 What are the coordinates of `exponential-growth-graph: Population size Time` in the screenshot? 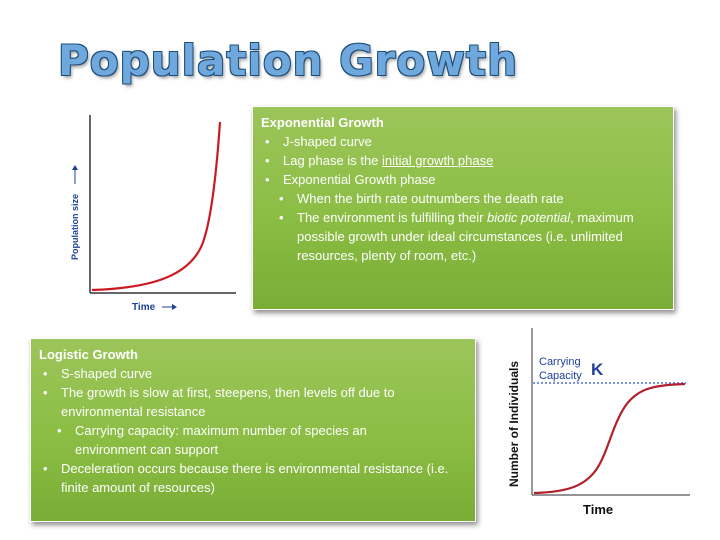 It's located at (153, 214).